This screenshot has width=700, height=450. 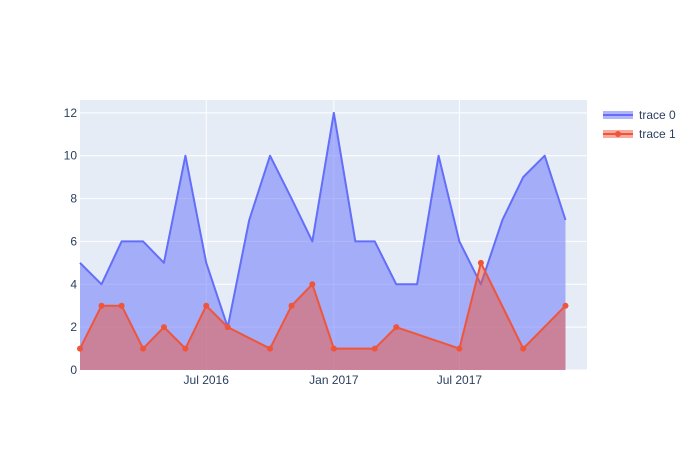 I want to click on y-tick-label: 6, so click(x=73, y=241).